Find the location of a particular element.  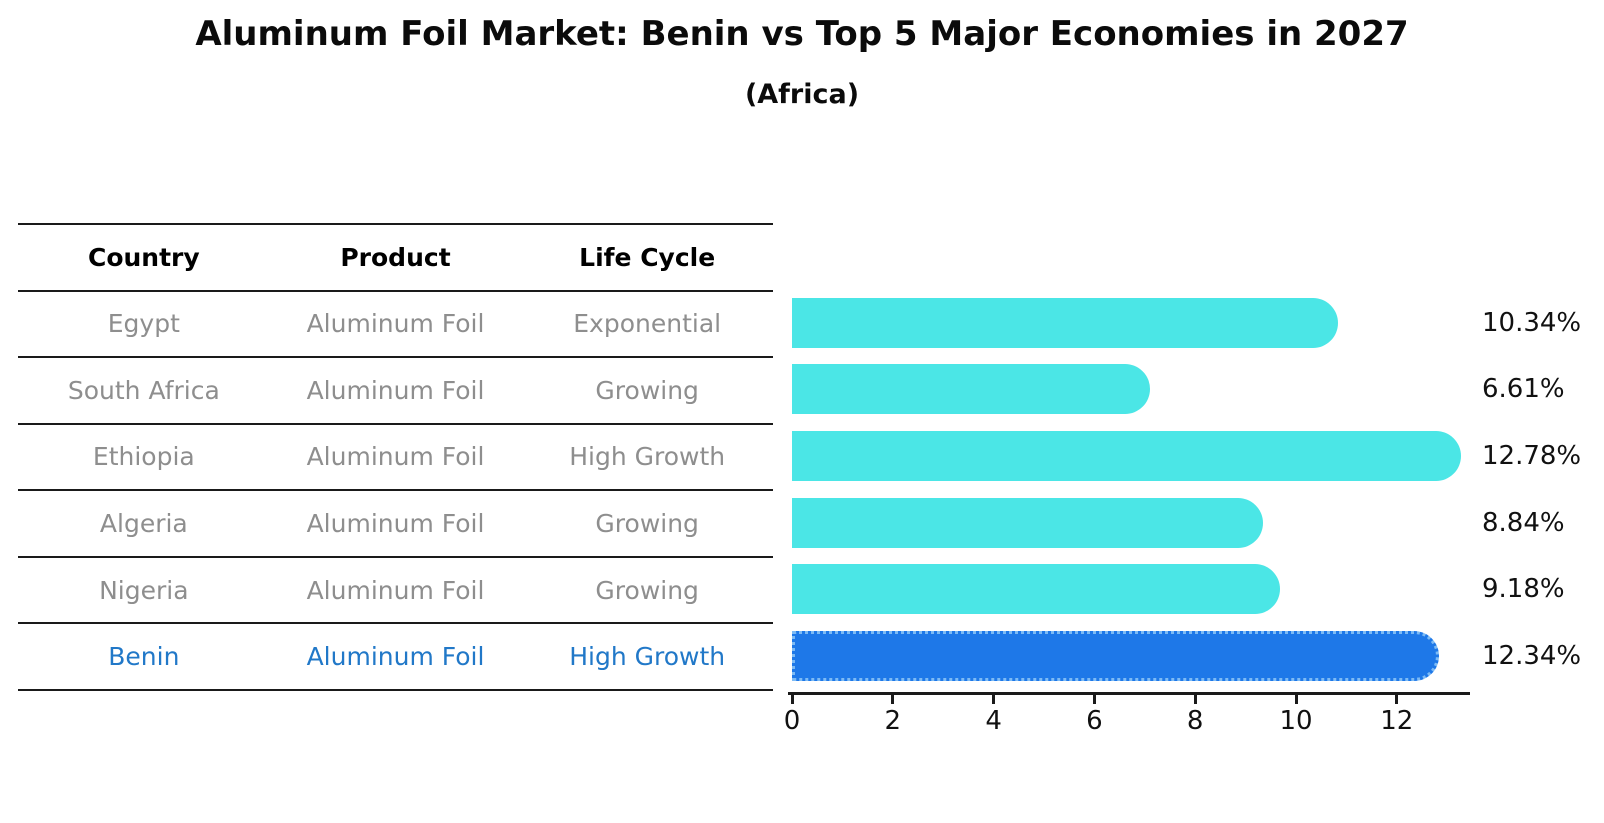

x-axis-tick-label: 8 is located at coordinates (1195, 721).